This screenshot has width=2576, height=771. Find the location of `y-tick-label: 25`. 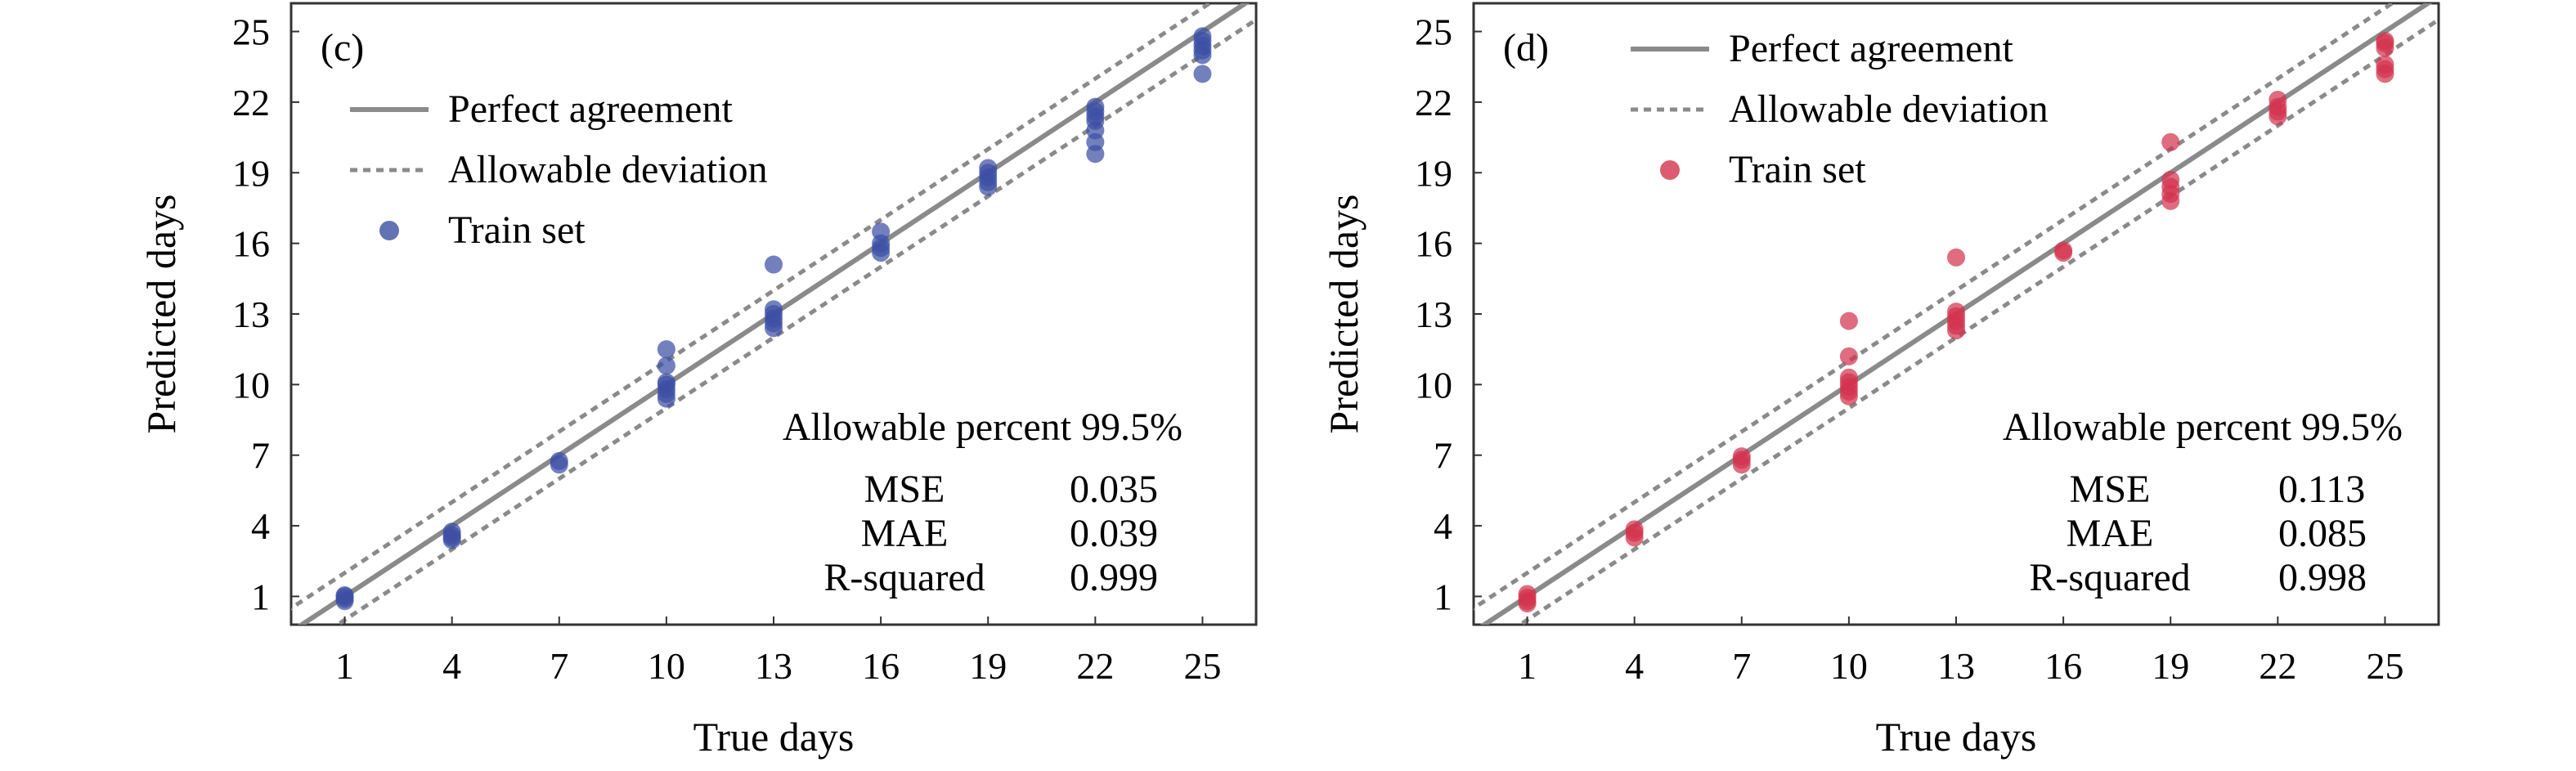

y-tick-label: 25 is located at coordinates (1434, 32).